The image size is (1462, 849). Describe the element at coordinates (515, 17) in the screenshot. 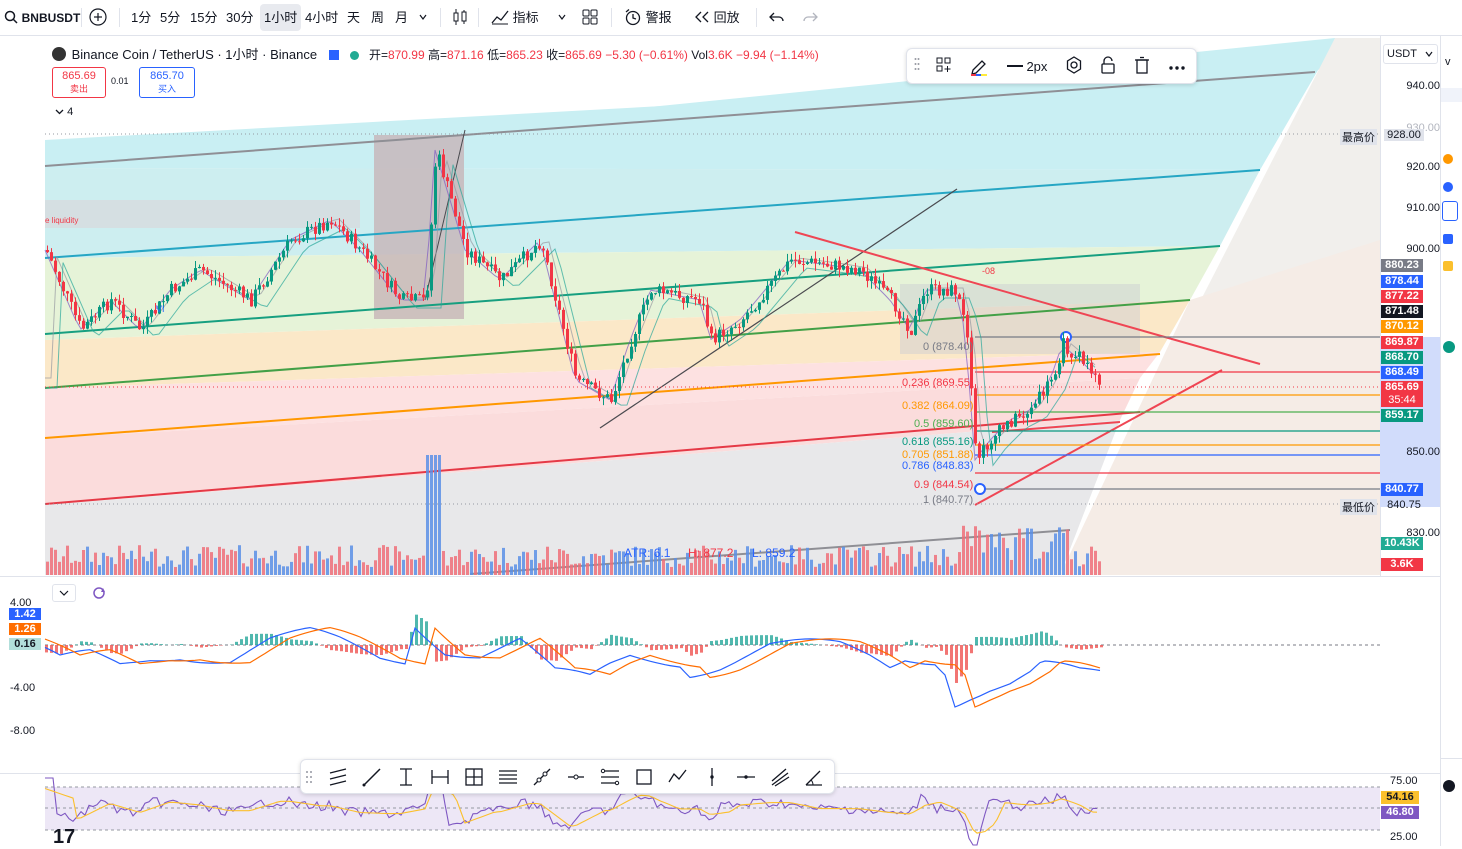

I see `indicators-button: 指标` at that location.